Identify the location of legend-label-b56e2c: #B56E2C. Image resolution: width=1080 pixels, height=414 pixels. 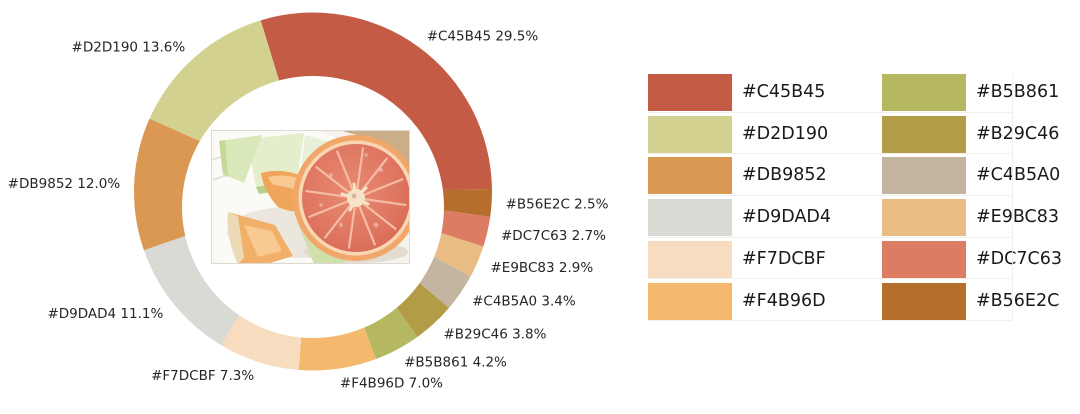
(1018, 300).